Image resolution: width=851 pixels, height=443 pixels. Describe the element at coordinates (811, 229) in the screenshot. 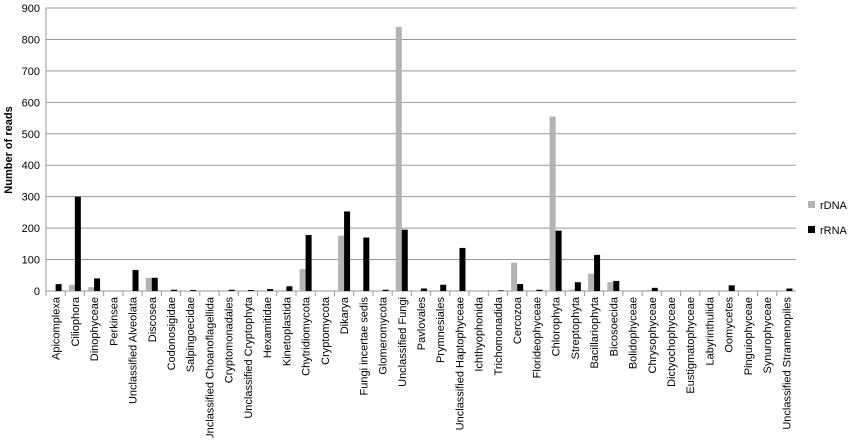

I see `legend-swatch` at that location.